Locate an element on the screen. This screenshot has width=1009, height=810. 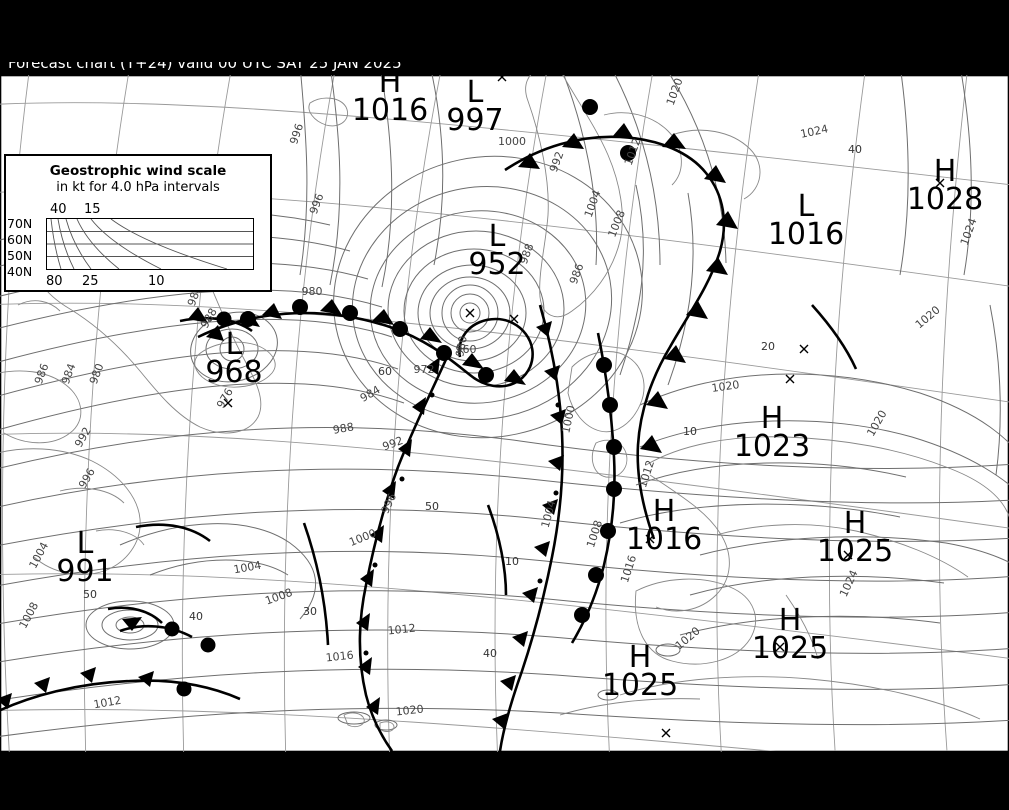
pressure-centre-value: 952 is located at coordinates (497, 264).